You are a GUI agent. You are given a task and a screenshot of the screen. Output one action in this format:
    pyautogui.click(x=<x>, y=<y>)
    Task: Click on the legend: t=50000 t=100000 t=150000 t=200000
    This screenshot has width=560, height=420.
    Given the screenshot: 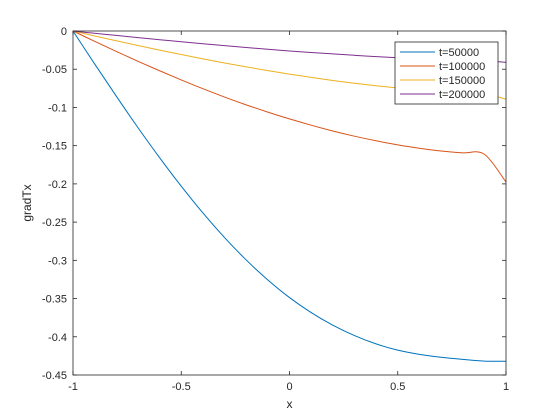 What is the action you would take?
    pyautogui.click(x=446, y=73)
    